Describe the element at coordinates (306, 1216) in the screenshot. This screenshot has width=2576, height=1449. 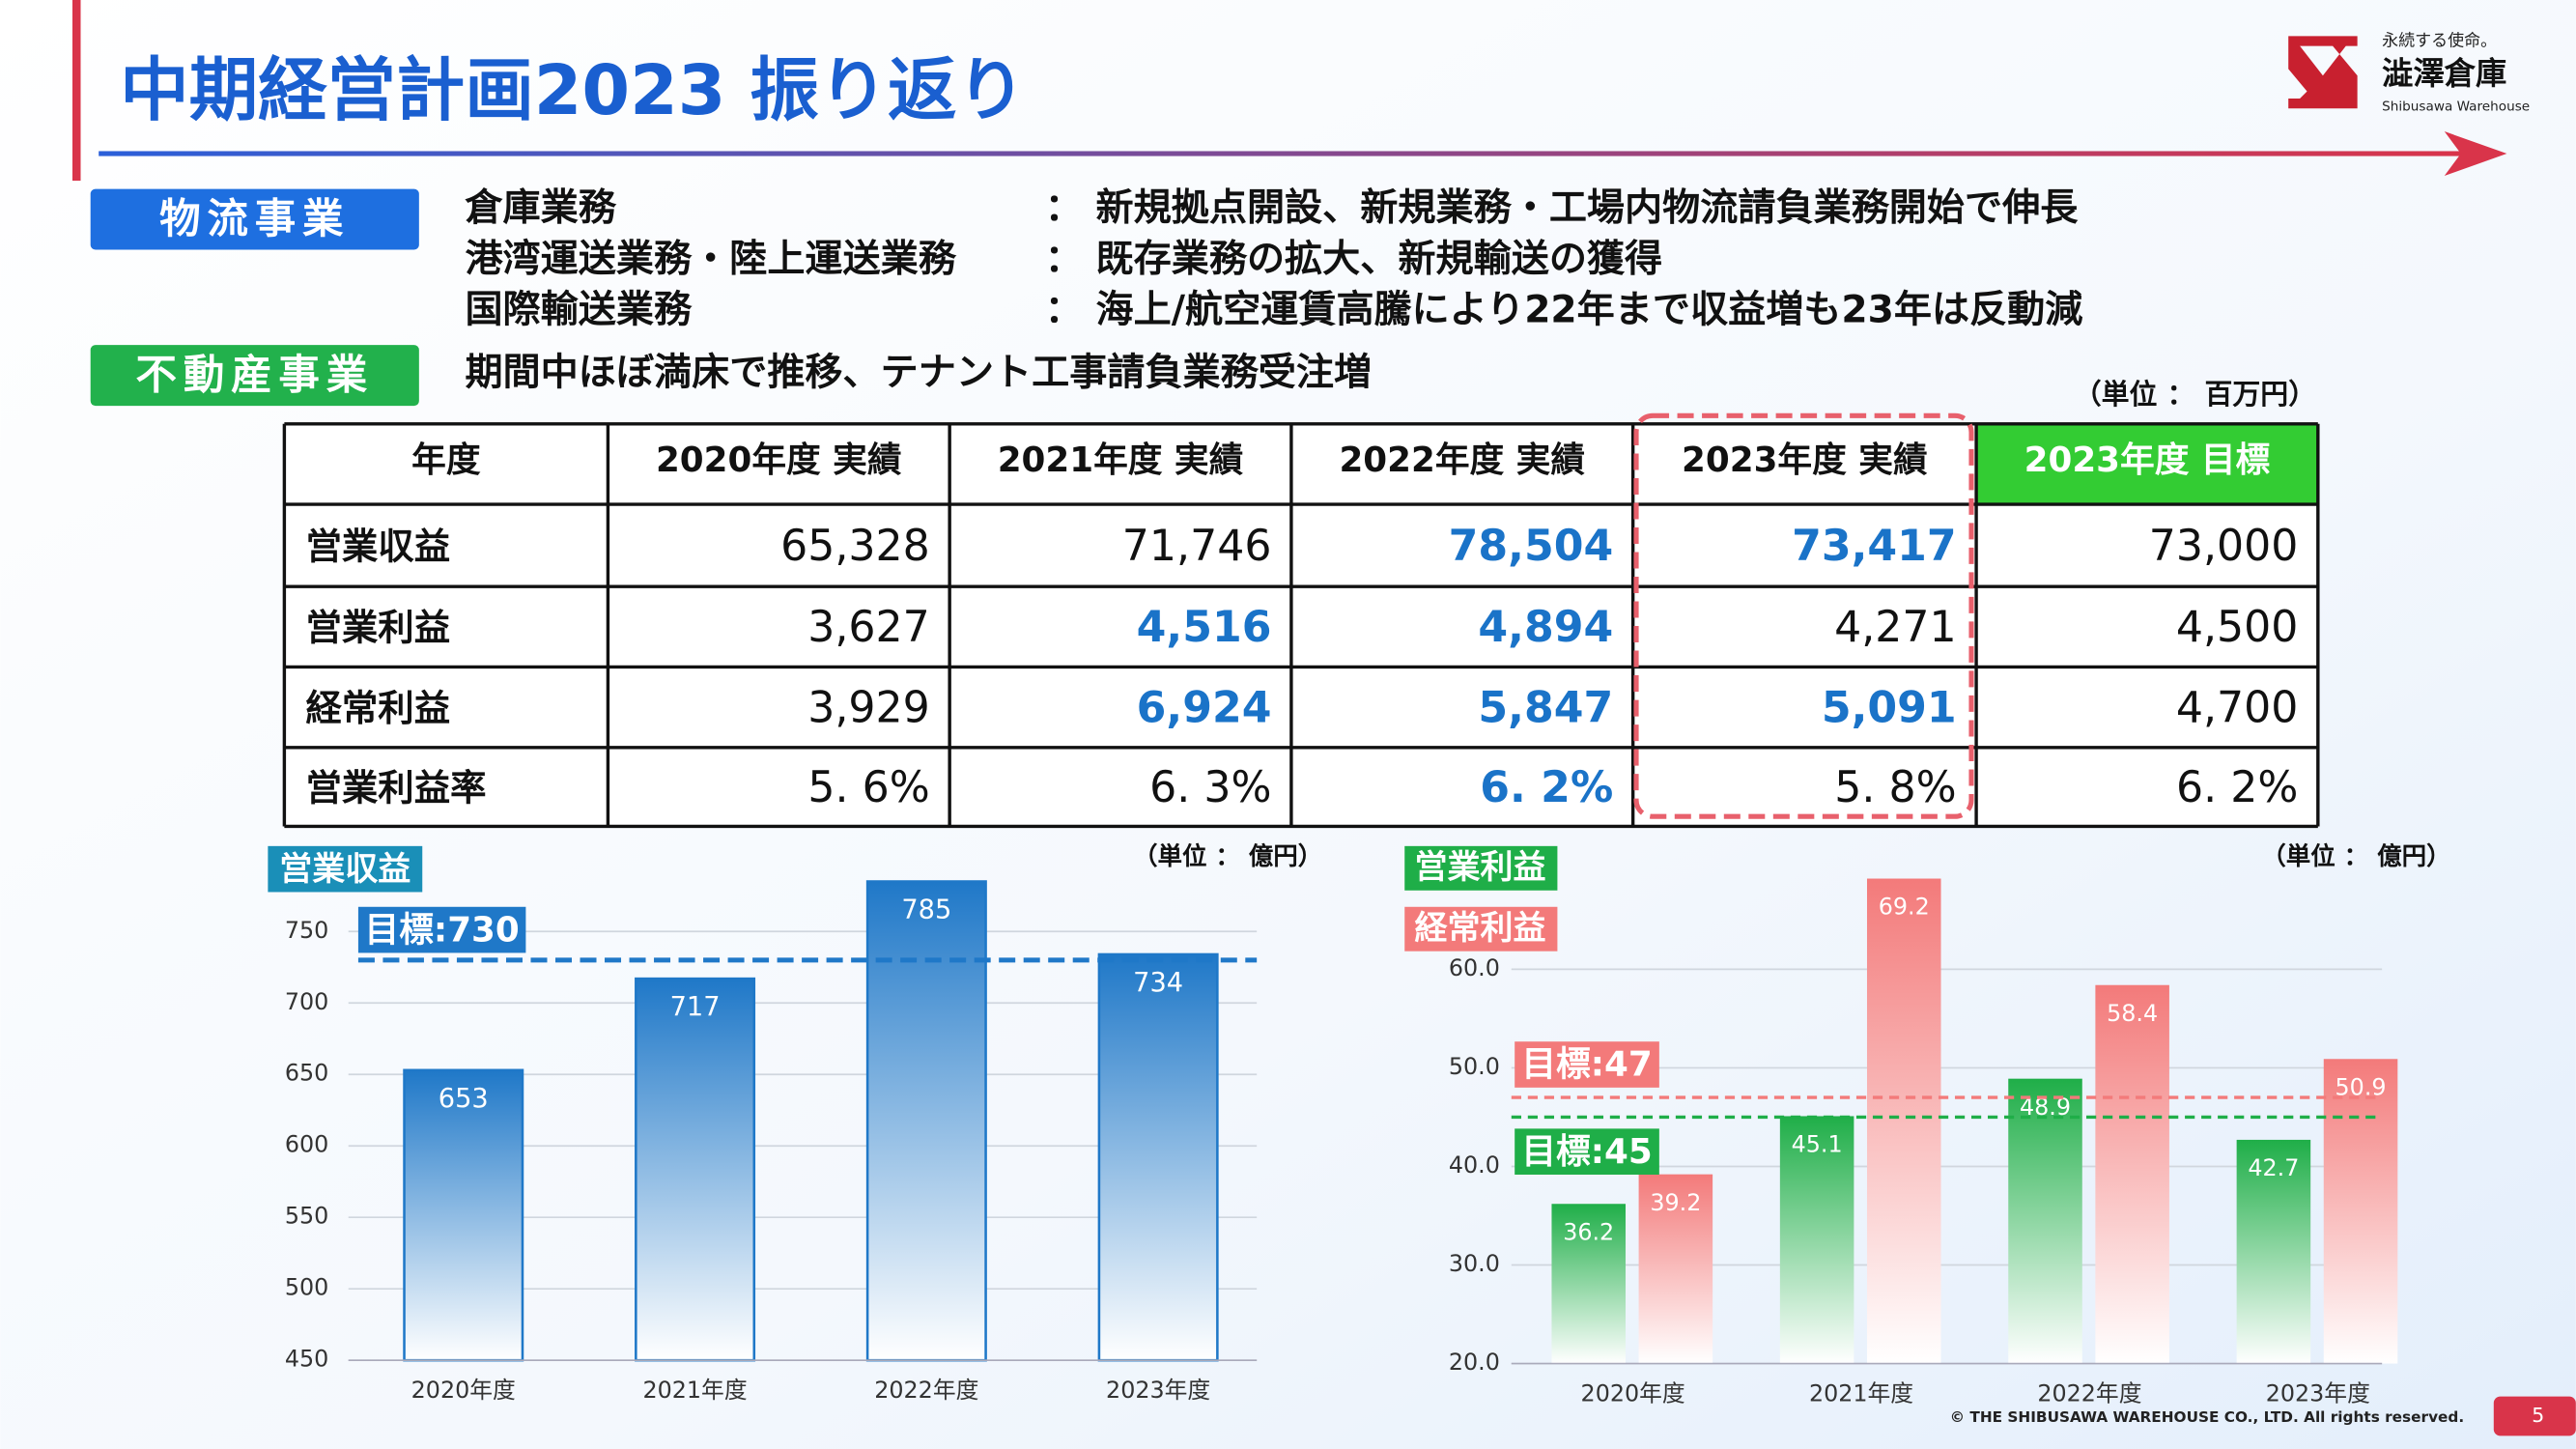
I see `y-tick-label: 550` at that location.